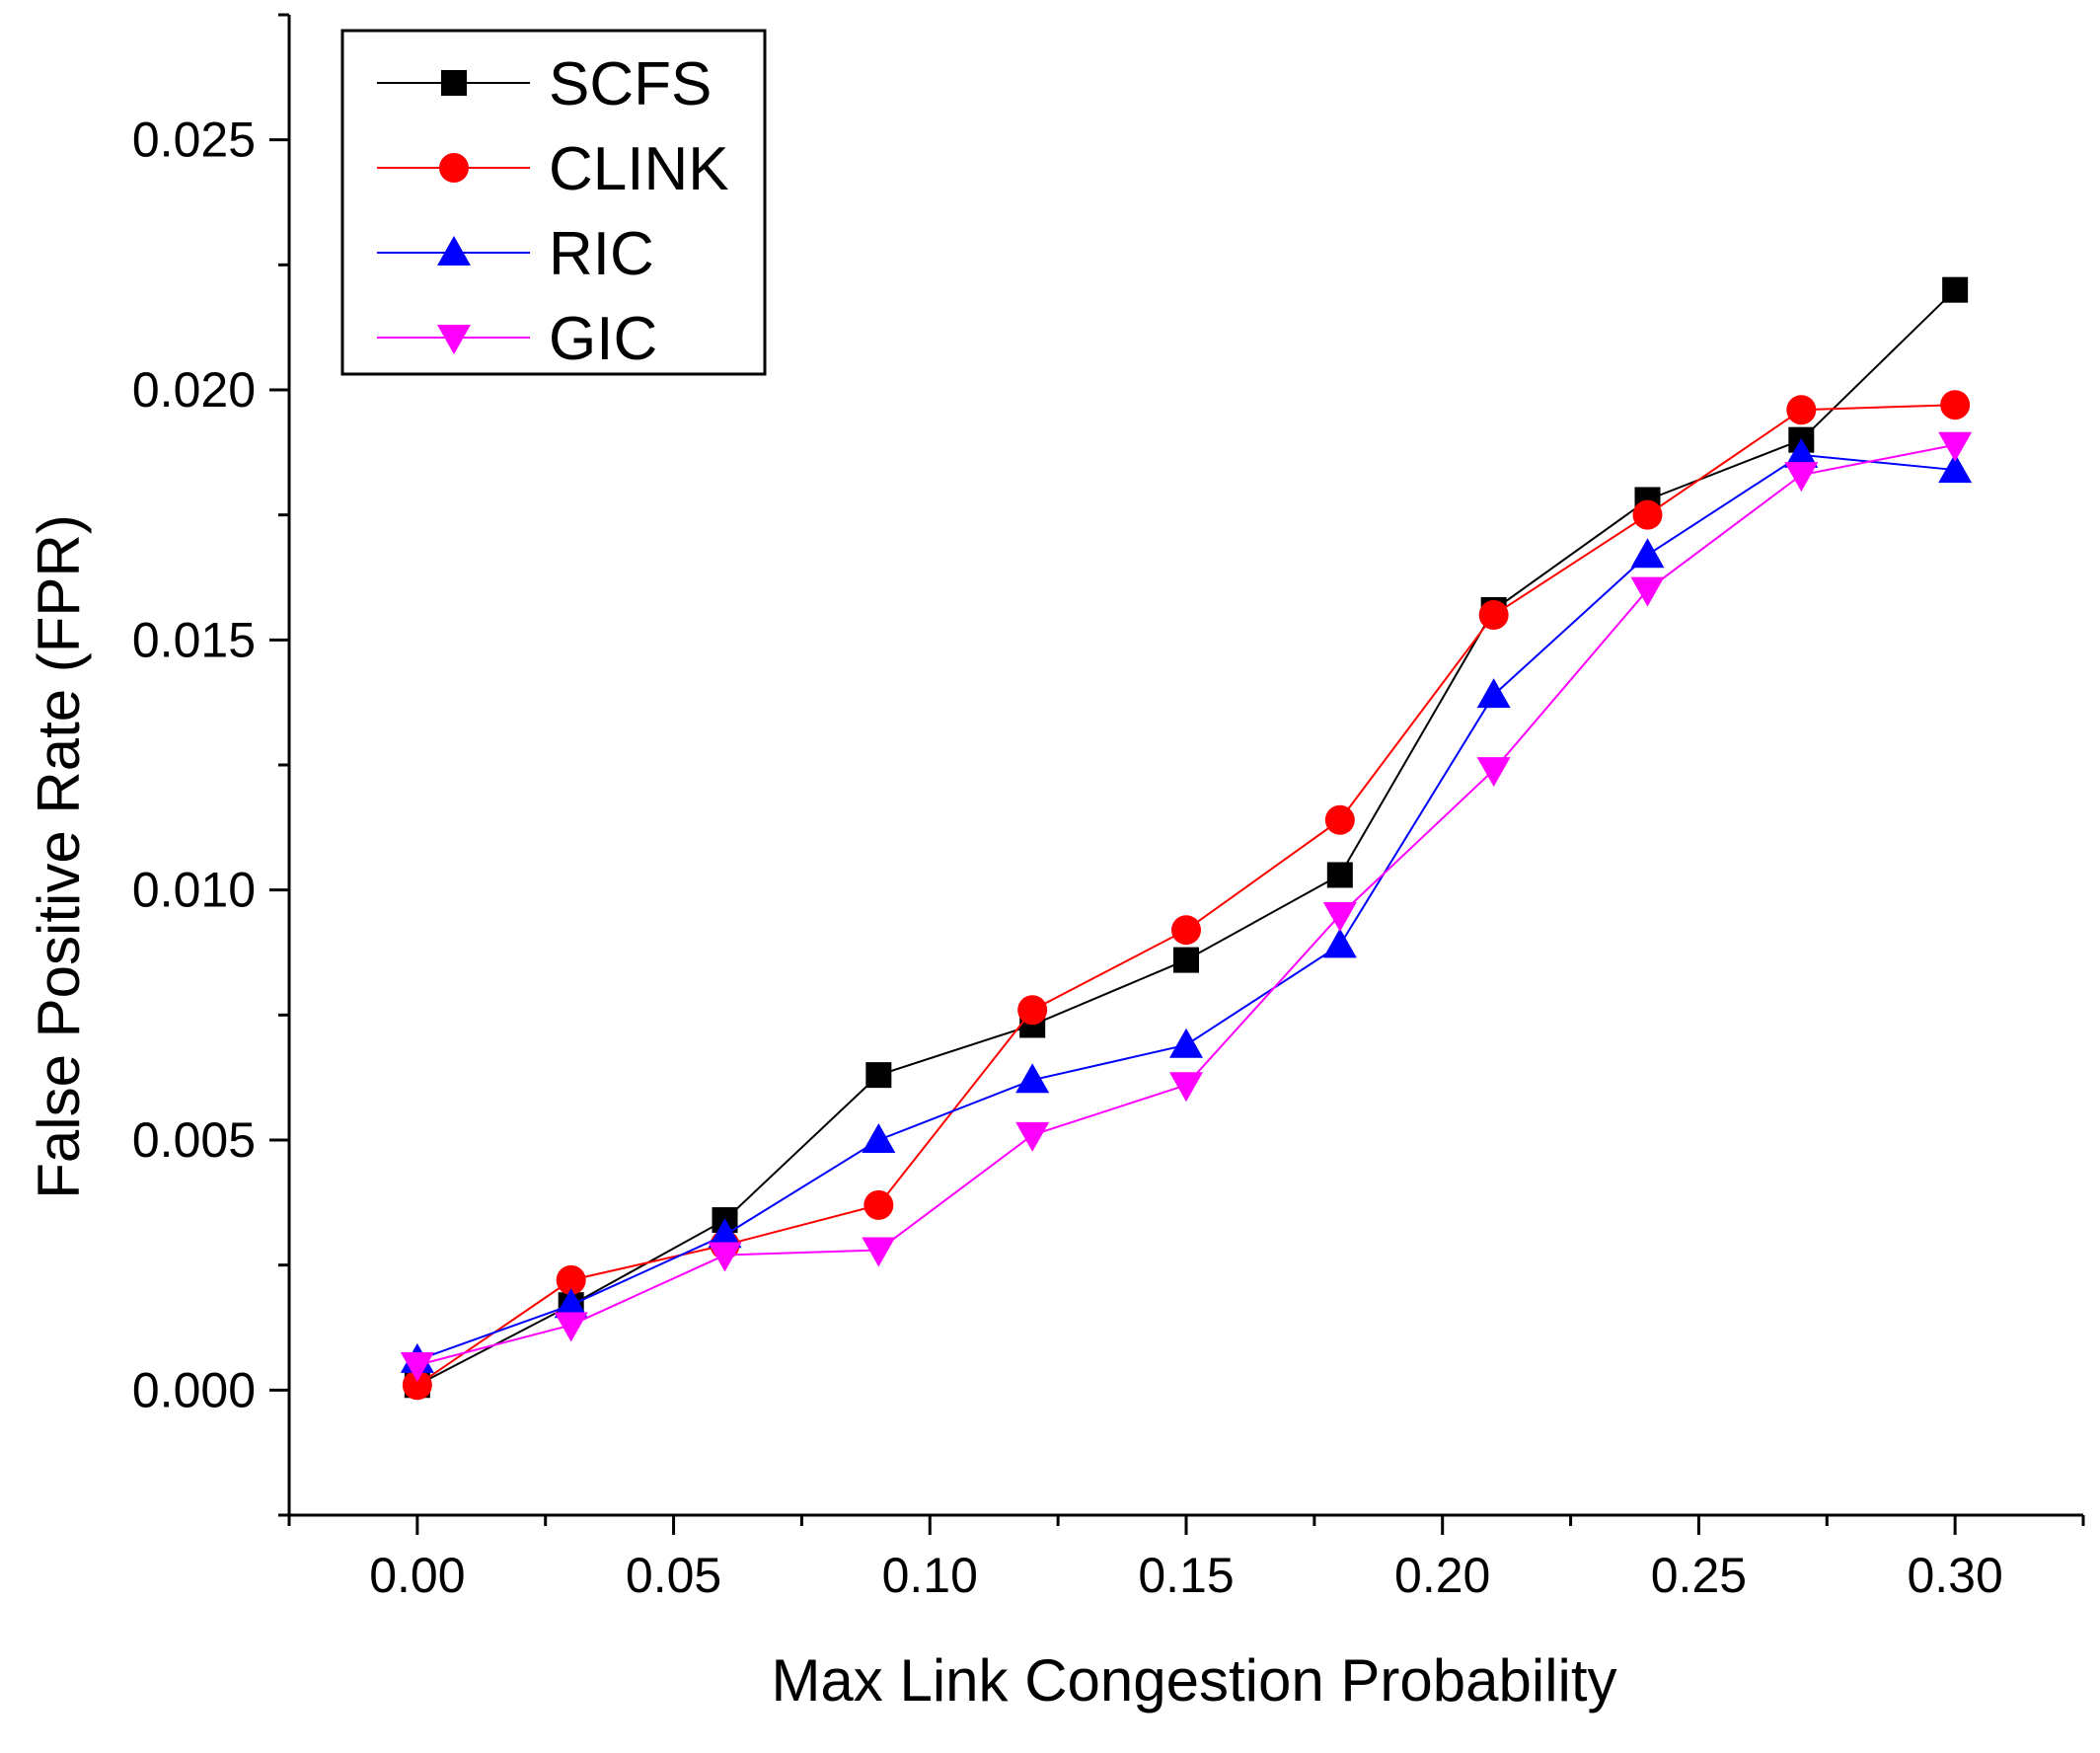  I want to click on legend-marker-scfs, so click(454, 83).